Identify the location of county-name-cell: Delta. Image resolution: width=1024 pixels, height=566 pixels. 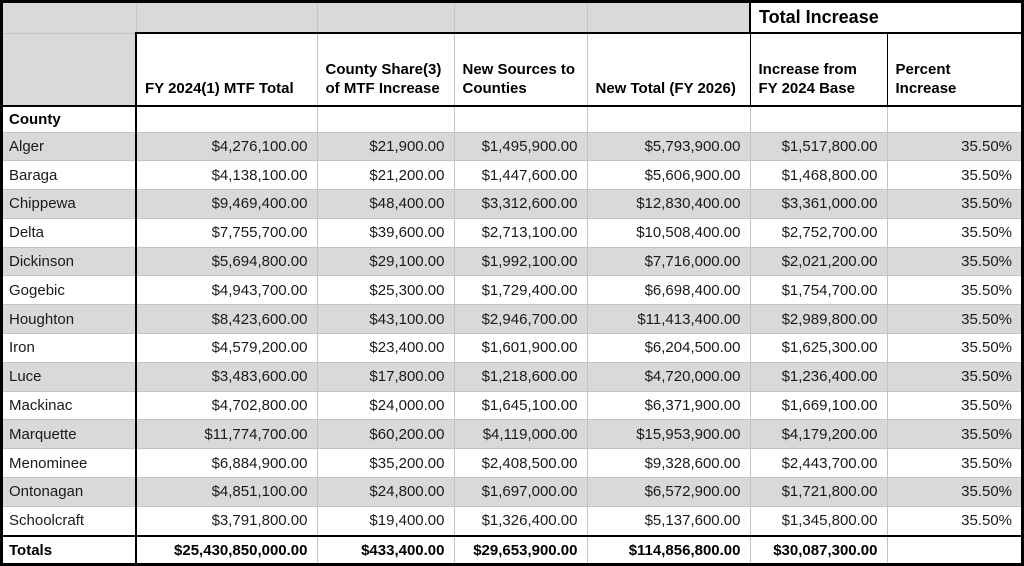
(70, 232).